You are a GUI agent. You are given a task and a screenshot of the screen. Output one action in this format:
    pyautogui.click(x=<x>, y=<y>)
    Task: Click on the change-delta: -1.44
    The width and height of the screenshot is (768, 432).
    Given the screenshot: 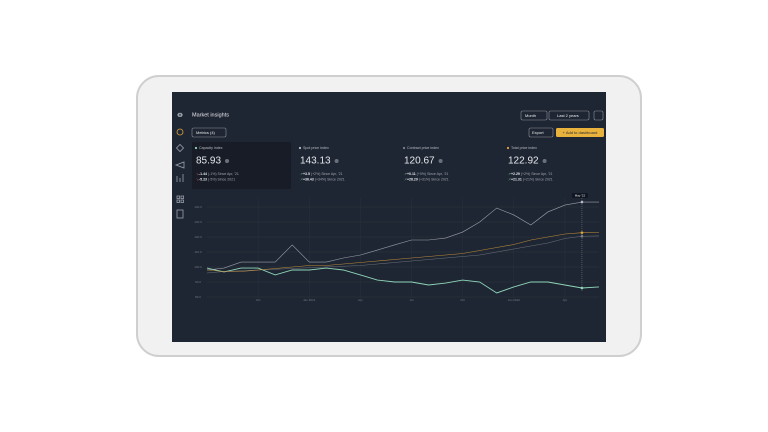 What is the action you would take?
    pyautogui.click(x=203, y=174)
    